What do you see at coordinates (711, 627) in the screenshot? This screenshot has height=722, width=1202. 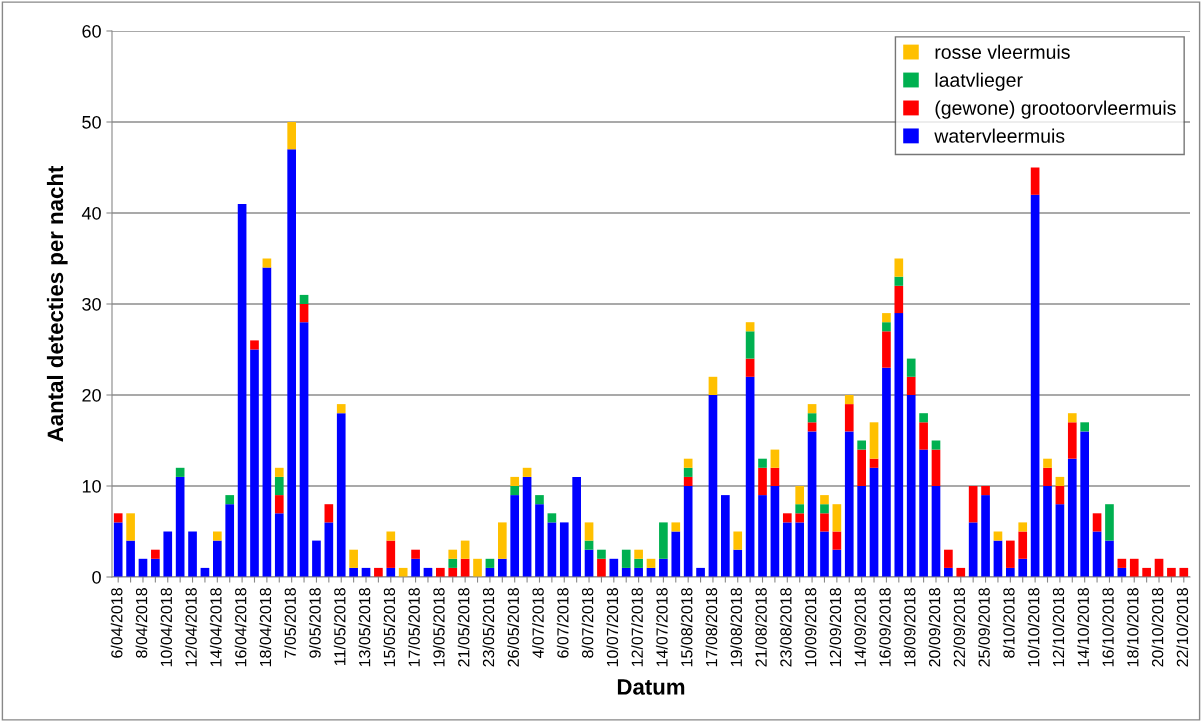 I see `x-tick-label: 17/08/2018` at bounding box center [711, 627].